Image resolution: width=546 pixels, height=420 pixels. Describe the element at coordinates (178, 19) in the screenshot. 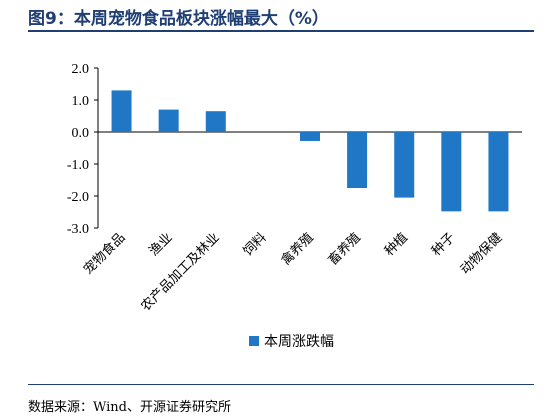

I see `chart-title: 图9：本周宠物食品板块涨幅最大（%）` at that location.